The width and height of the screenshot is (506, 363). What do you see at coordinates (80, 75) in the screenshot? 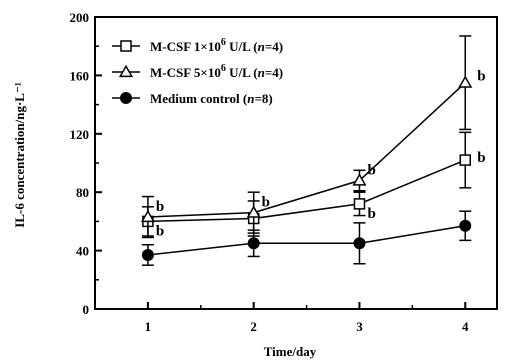
I see `y-tick-label: 160` at bounding box center [80, 75].